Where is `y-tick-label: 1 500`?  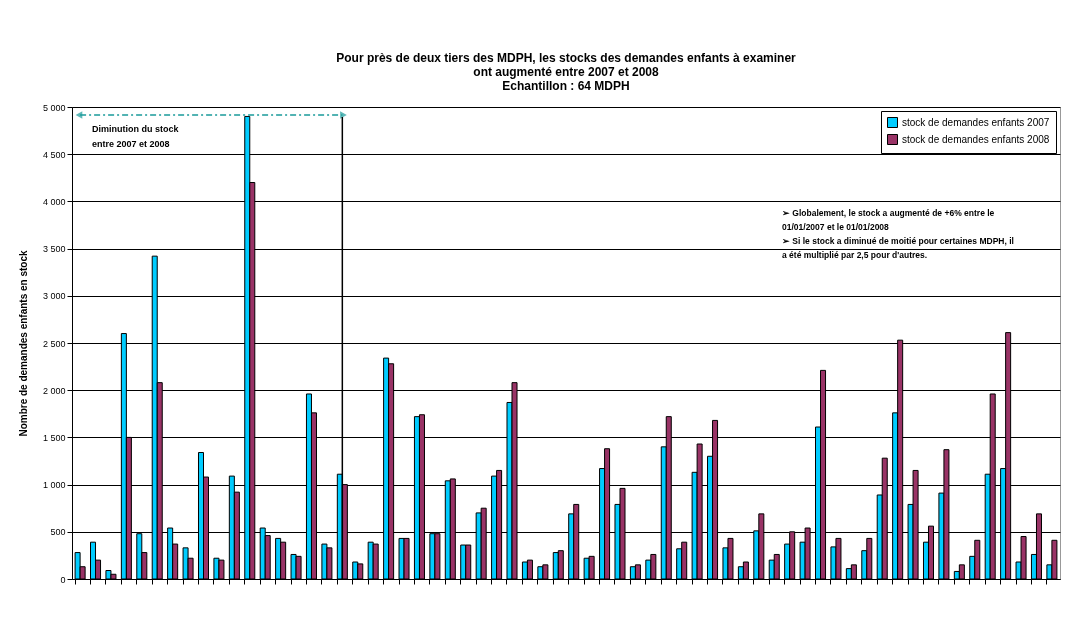
y-tick-label: 1 500 is located at coordinates (54, 437).